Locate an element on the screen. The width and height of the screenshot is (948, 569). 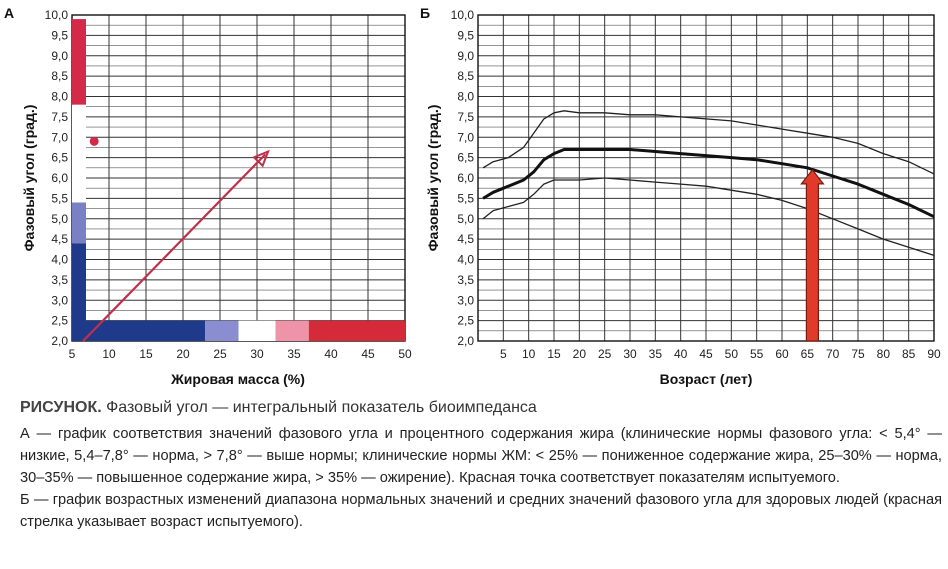
chart-a-x-tick-label: 30 is located at coordinates (257, 354).